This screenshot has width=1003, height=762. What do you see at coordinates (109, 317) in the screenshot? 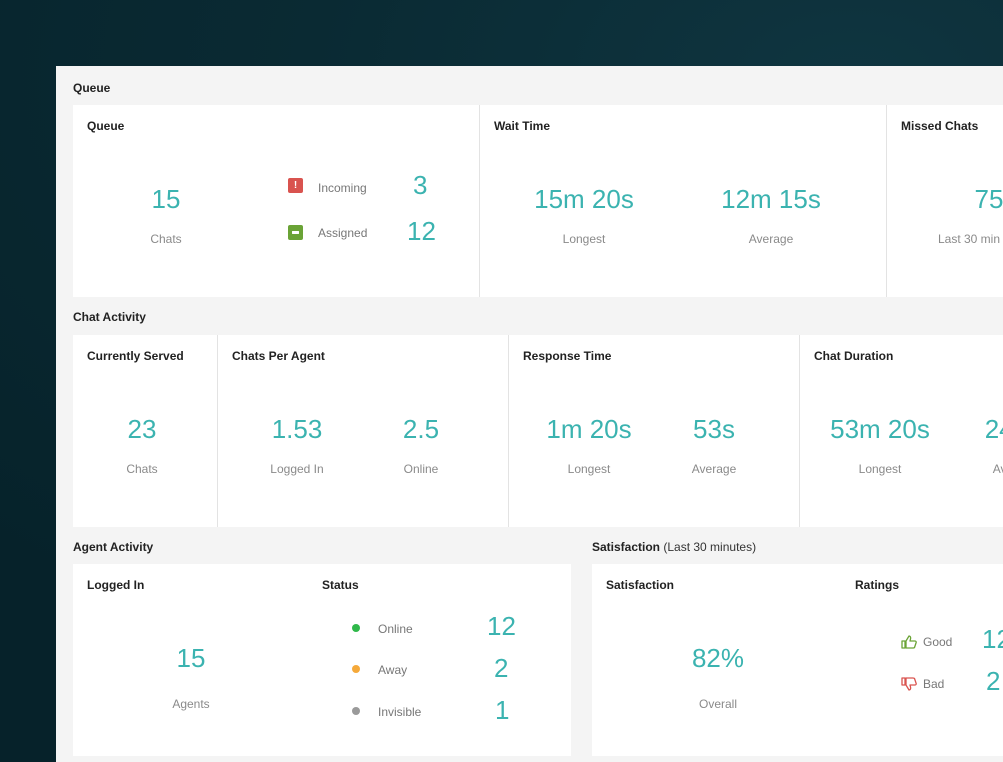
I see `chat-activity-section-title: Chat Activity` at bounding box center [109, 317].